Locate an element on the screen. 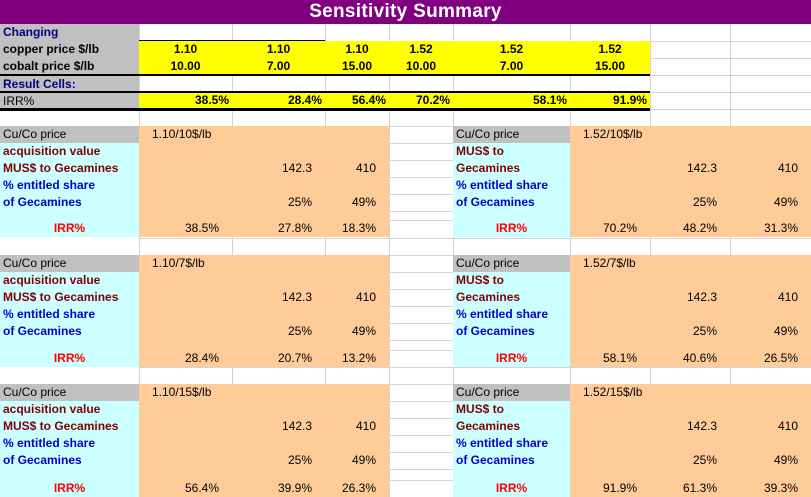  block-price: 1.10/7$/lb is located at coordinates (178, 263).